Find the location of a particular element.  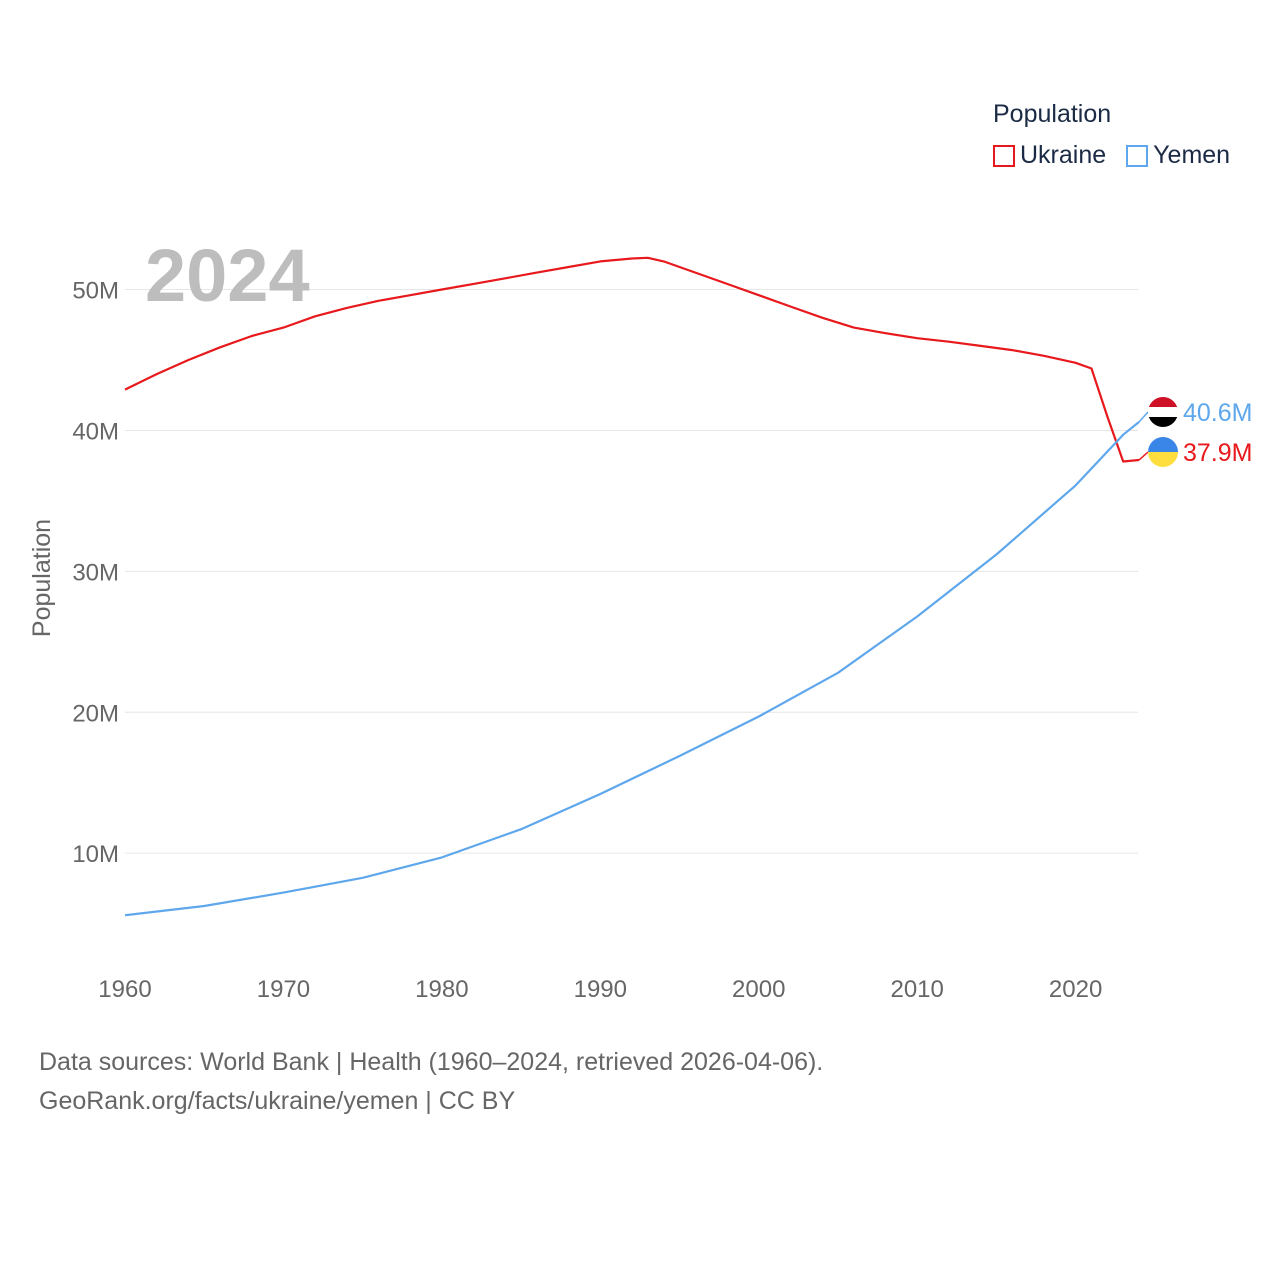

ukraine-flag-icon is located at coordinates (1163, 452).